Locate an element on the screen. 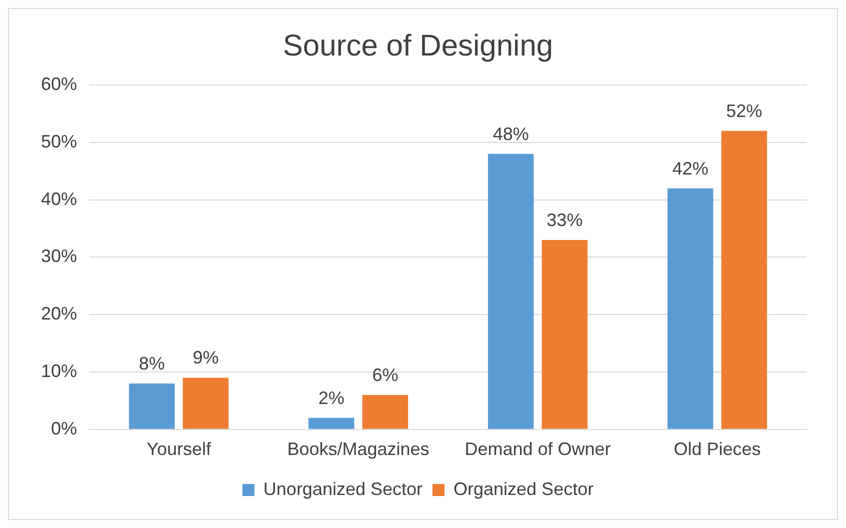 The image size is (846, 528). y-tick-label: 10% is located at coordinates (59, 370).